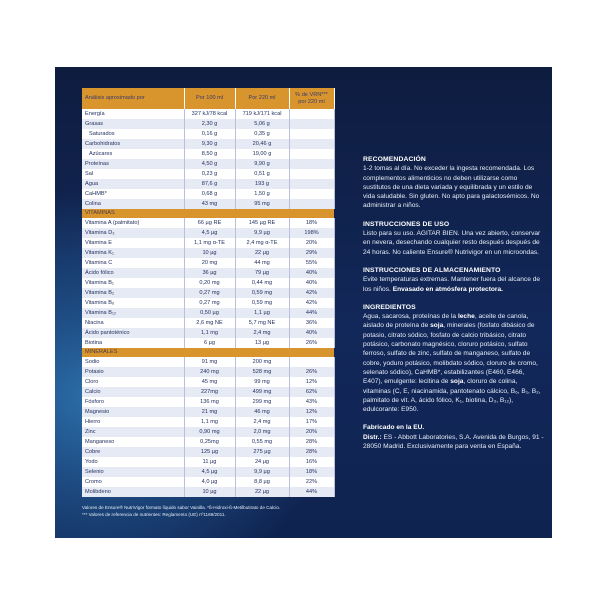 The image size is (600, 600). Describe the element at coordinates (133, 482) in the screenshot. I see `nutrient-name: Cromo` at that location.